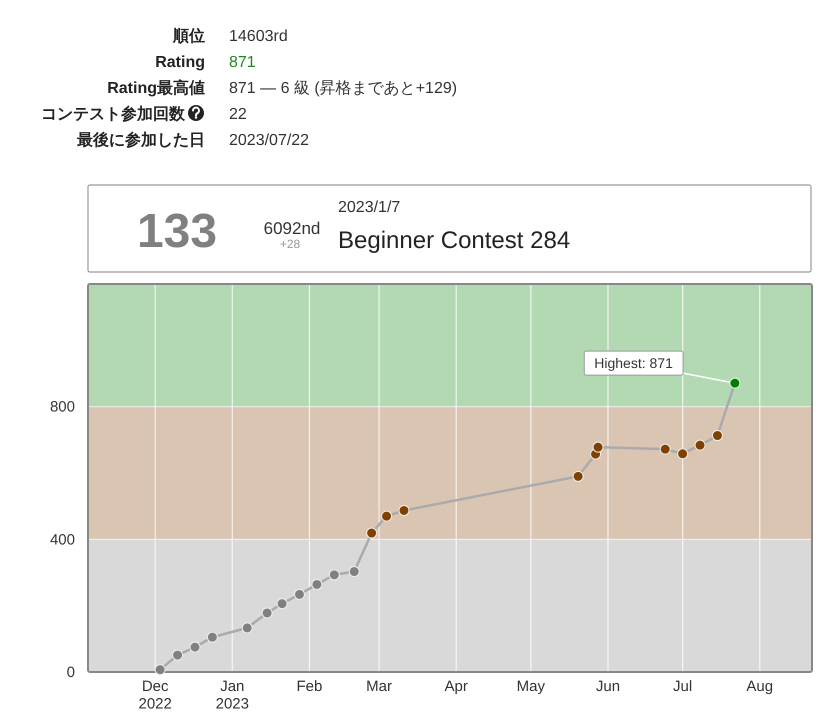  I want to click on text: 順位, so click(188, 36).